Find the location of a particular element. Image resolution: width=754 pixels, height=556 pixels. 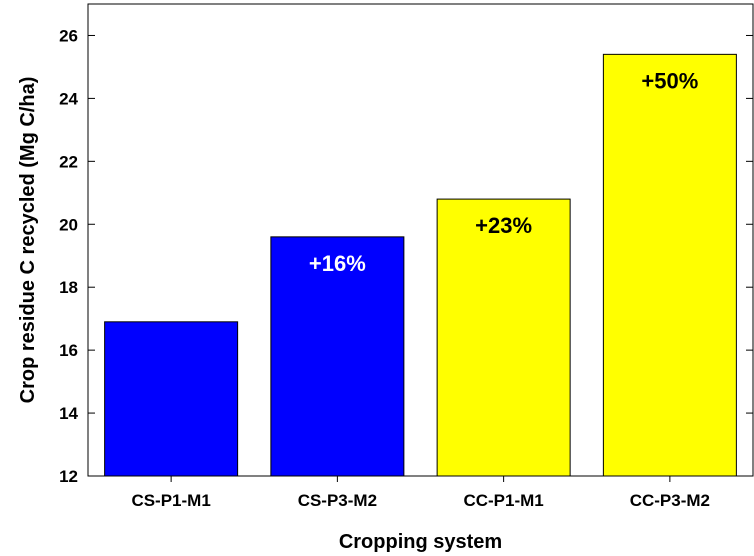

y-tick-label: 24 is located at coordinates (68, 98).